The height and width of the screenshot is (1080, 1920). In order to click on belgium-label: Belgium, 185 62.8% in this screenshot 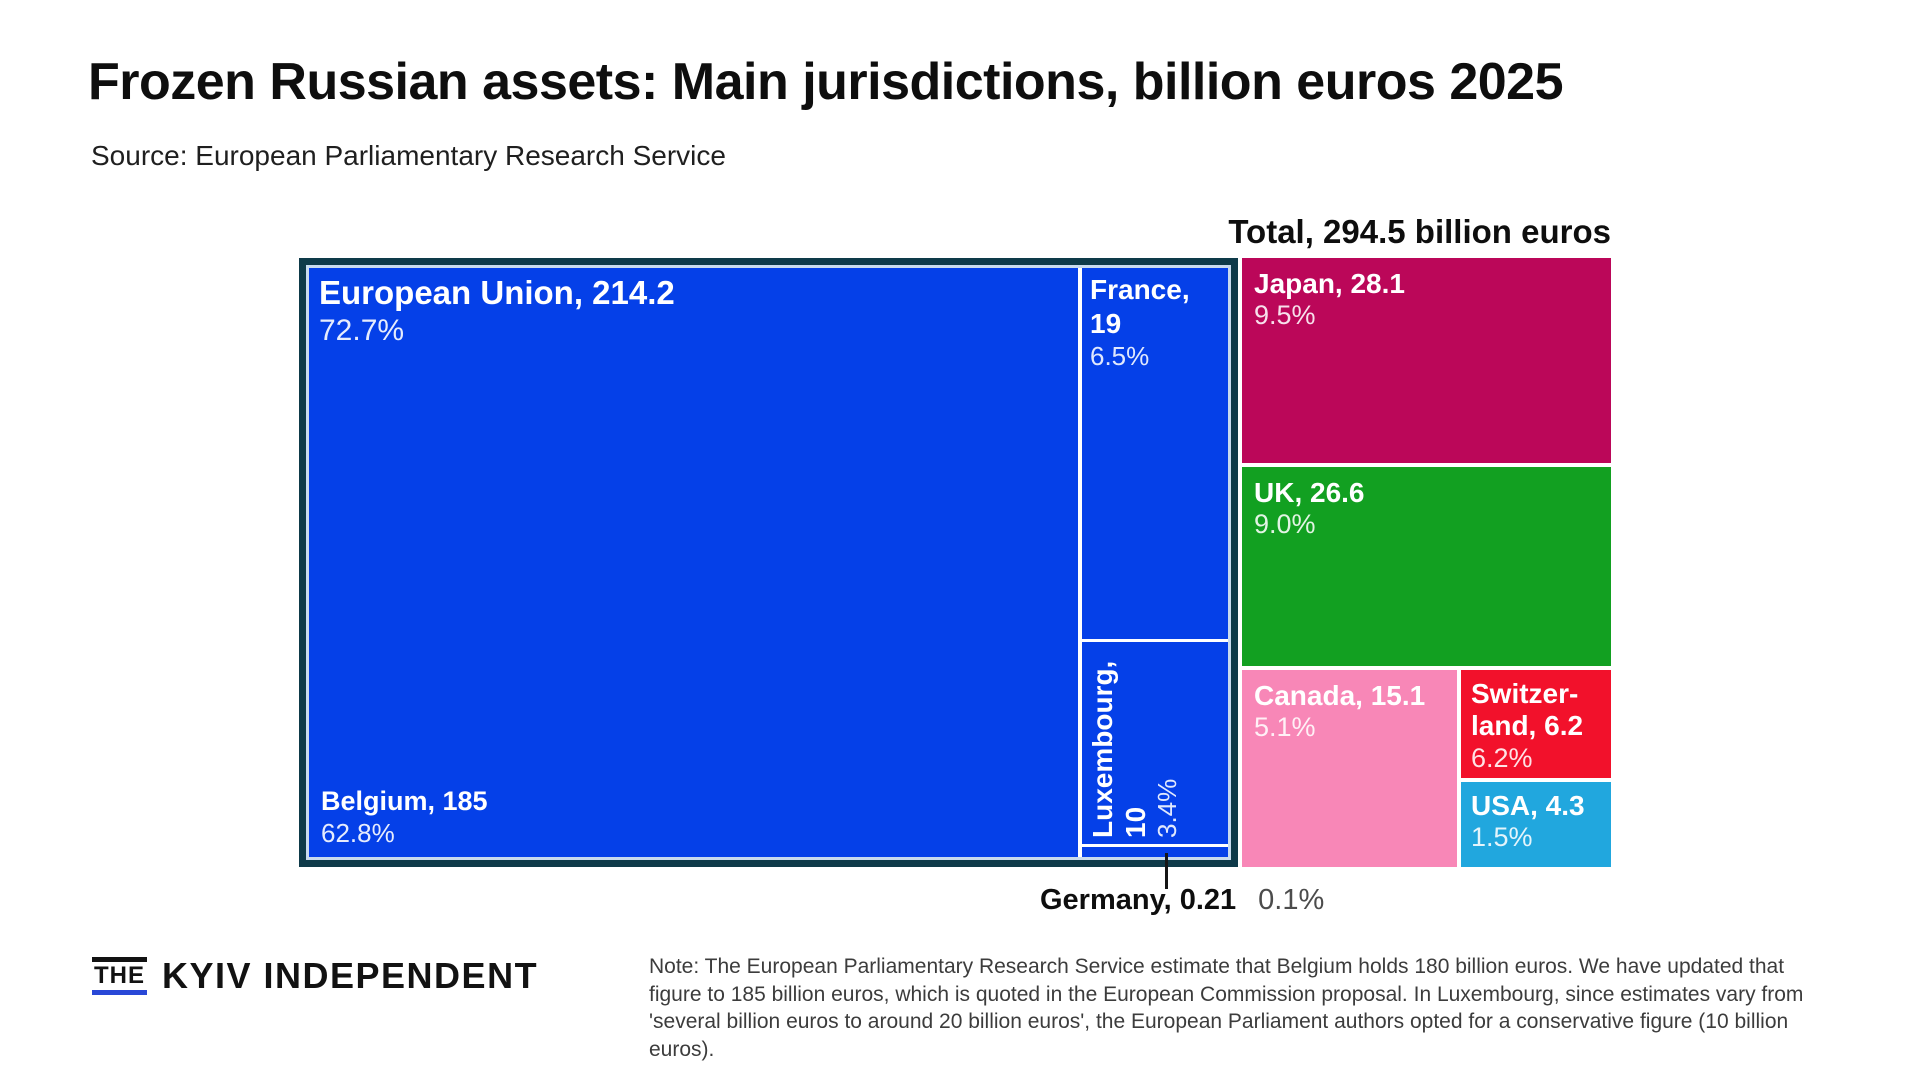, I will do `click(404, 817)`.